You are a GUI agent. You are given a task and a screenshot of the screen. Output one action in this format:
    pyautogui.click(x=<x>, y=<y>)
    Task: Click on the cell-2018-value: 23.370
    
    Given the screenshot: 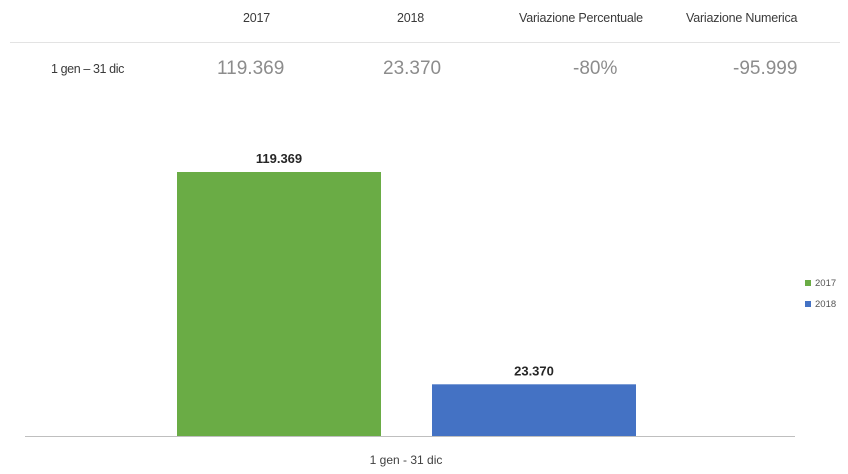 What is the action you would take?
    pyautogui.click(x=412, y=68)
    